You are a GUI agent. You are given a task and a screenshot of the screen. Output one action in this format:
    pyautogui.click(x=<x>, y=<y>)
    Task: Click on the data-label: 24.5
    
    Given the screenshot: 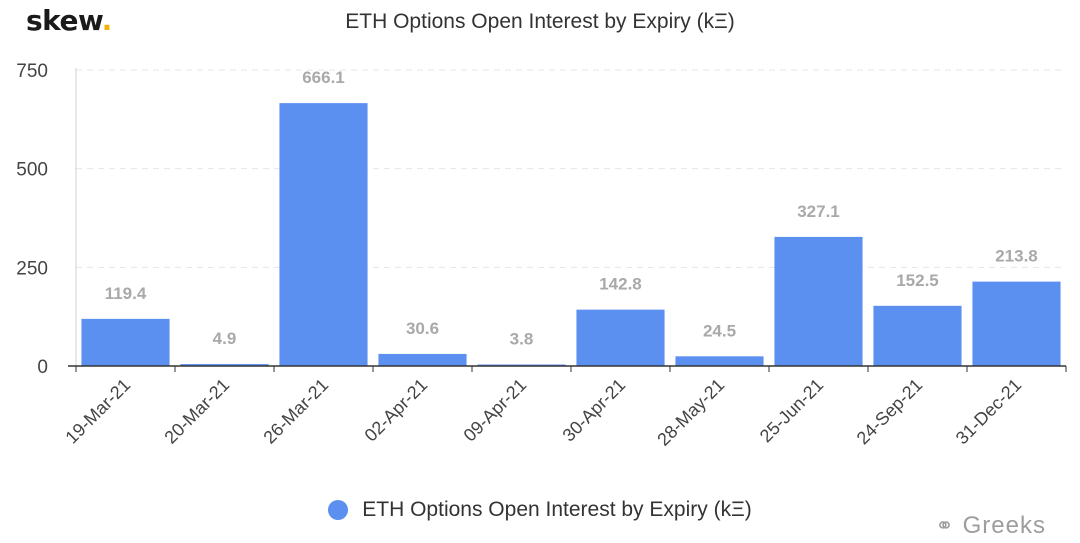 What is the action you would take?
    pyautogui.click(x=719, y=330)
    